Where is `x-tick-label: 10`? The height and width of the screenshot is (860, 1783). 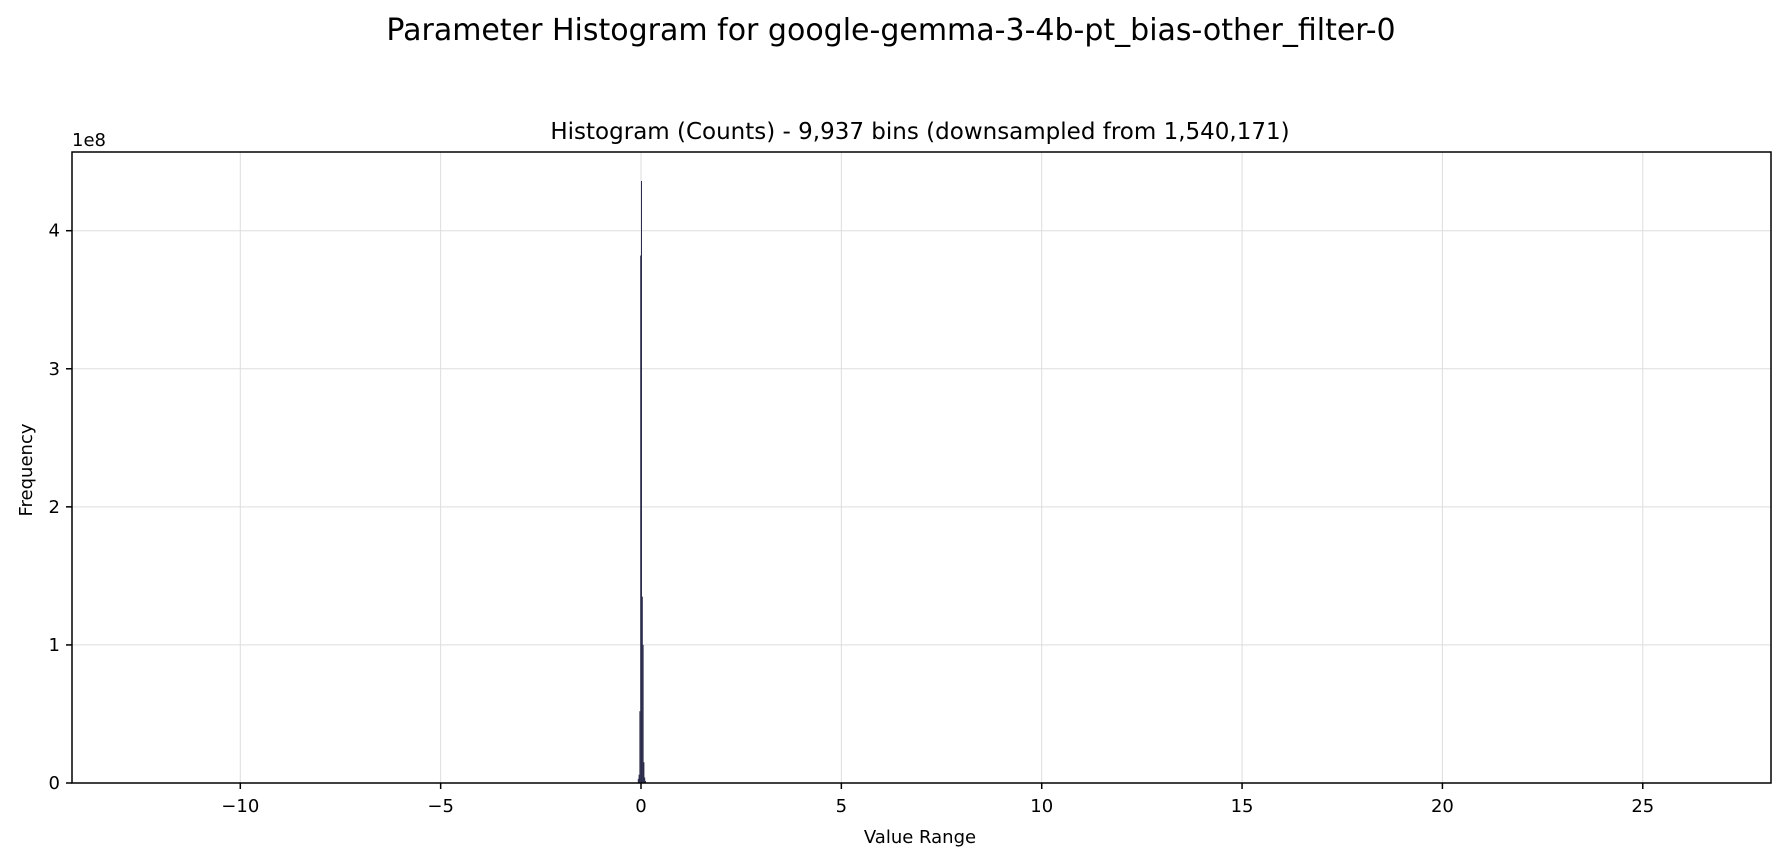
x-tick-label: 10 is located at coordinates (1041, 806).